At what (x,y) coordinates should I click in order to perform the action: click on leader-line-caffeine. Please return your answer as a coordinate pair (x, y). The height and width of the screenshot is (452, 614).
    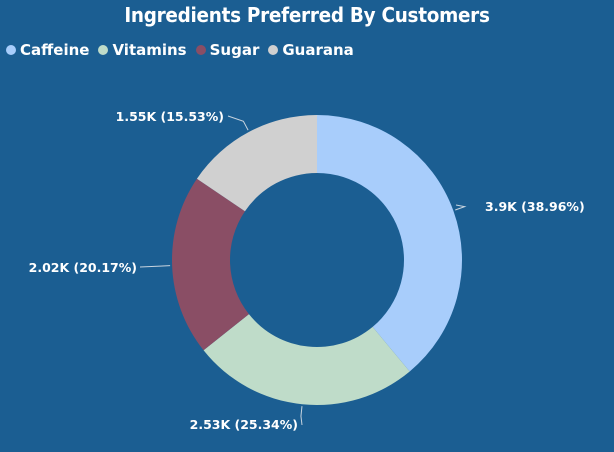
    Looking at the image, I should click on (461, 207).